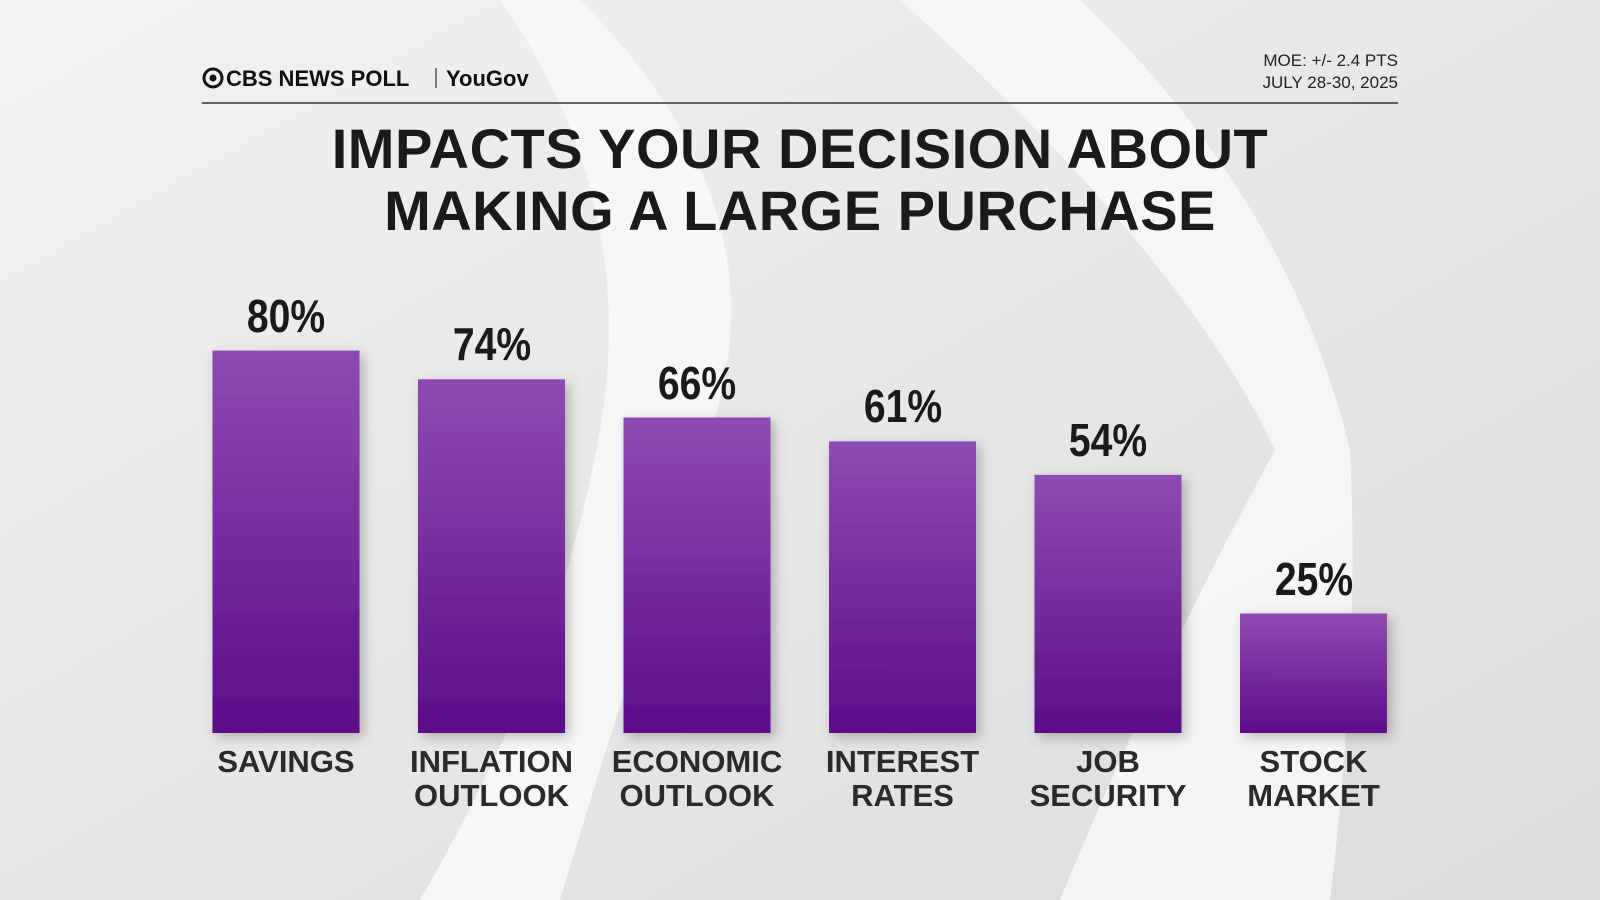  I want to click on moe: MOE: +/- 2.4 PTS, so click(1330, 60).